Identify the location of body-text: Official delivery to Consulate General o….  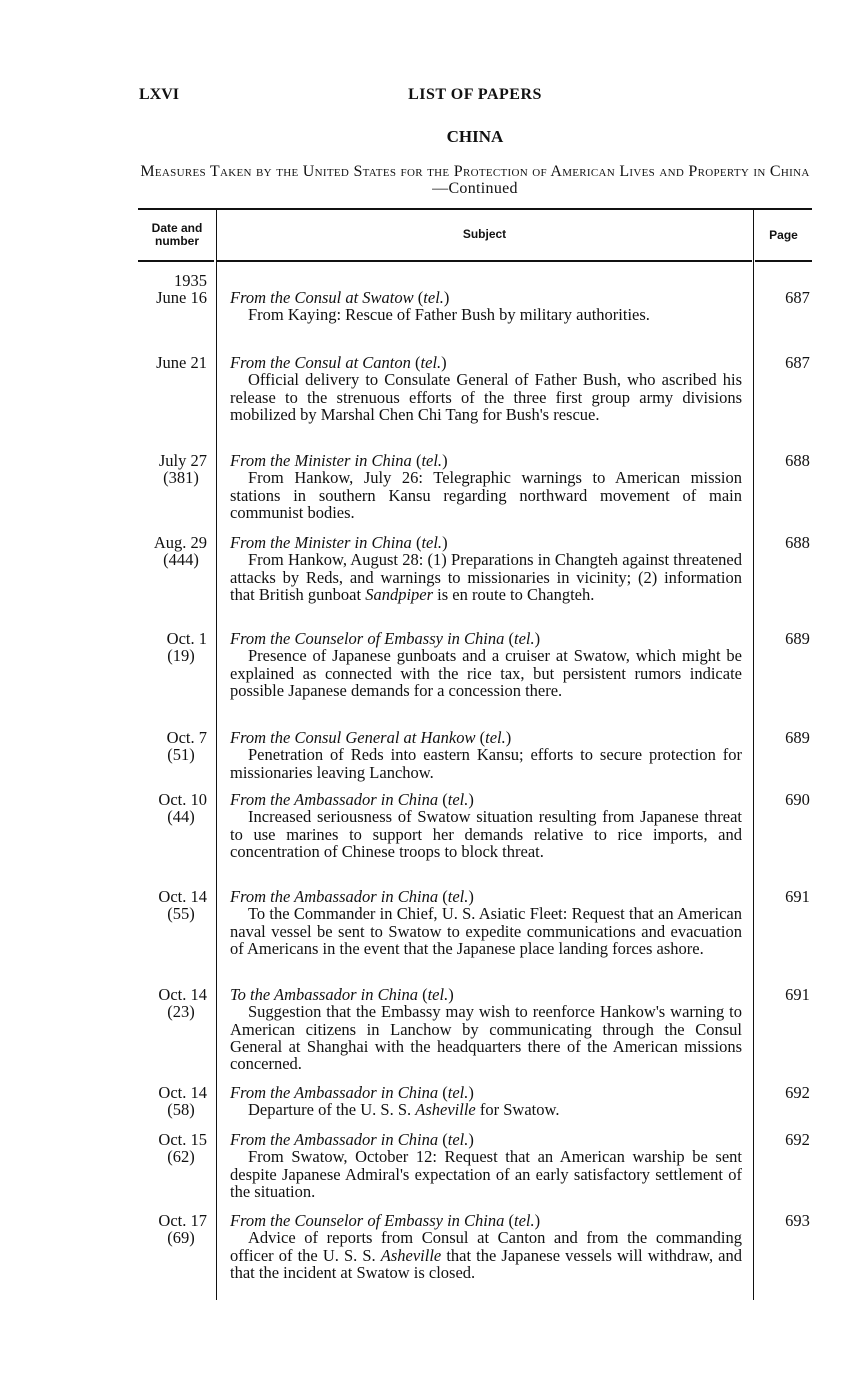
(486, 397).